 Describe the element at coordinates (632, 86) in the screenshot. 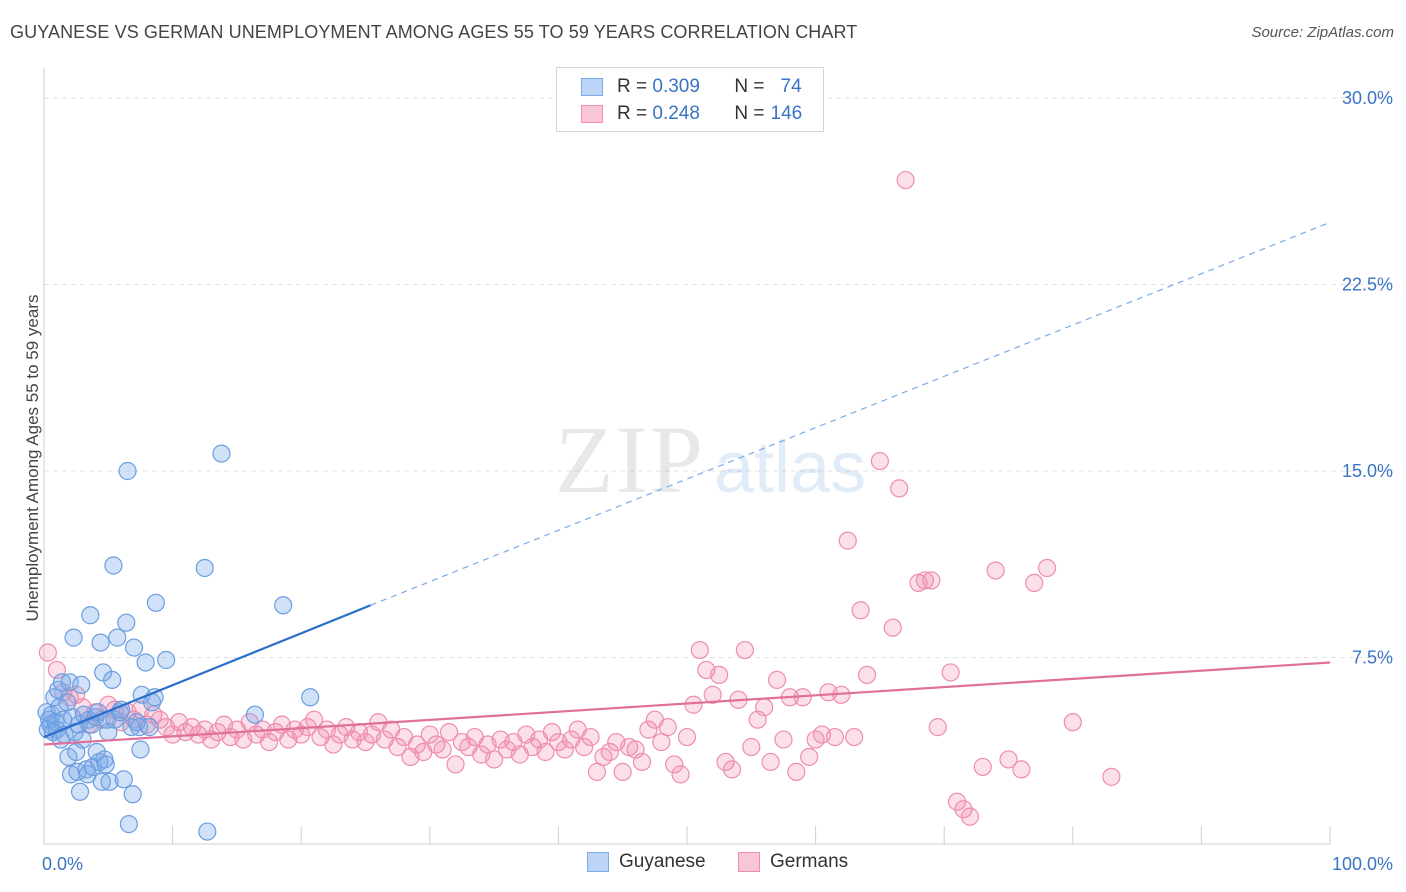

I see `legend-r-label: R =` at that location.